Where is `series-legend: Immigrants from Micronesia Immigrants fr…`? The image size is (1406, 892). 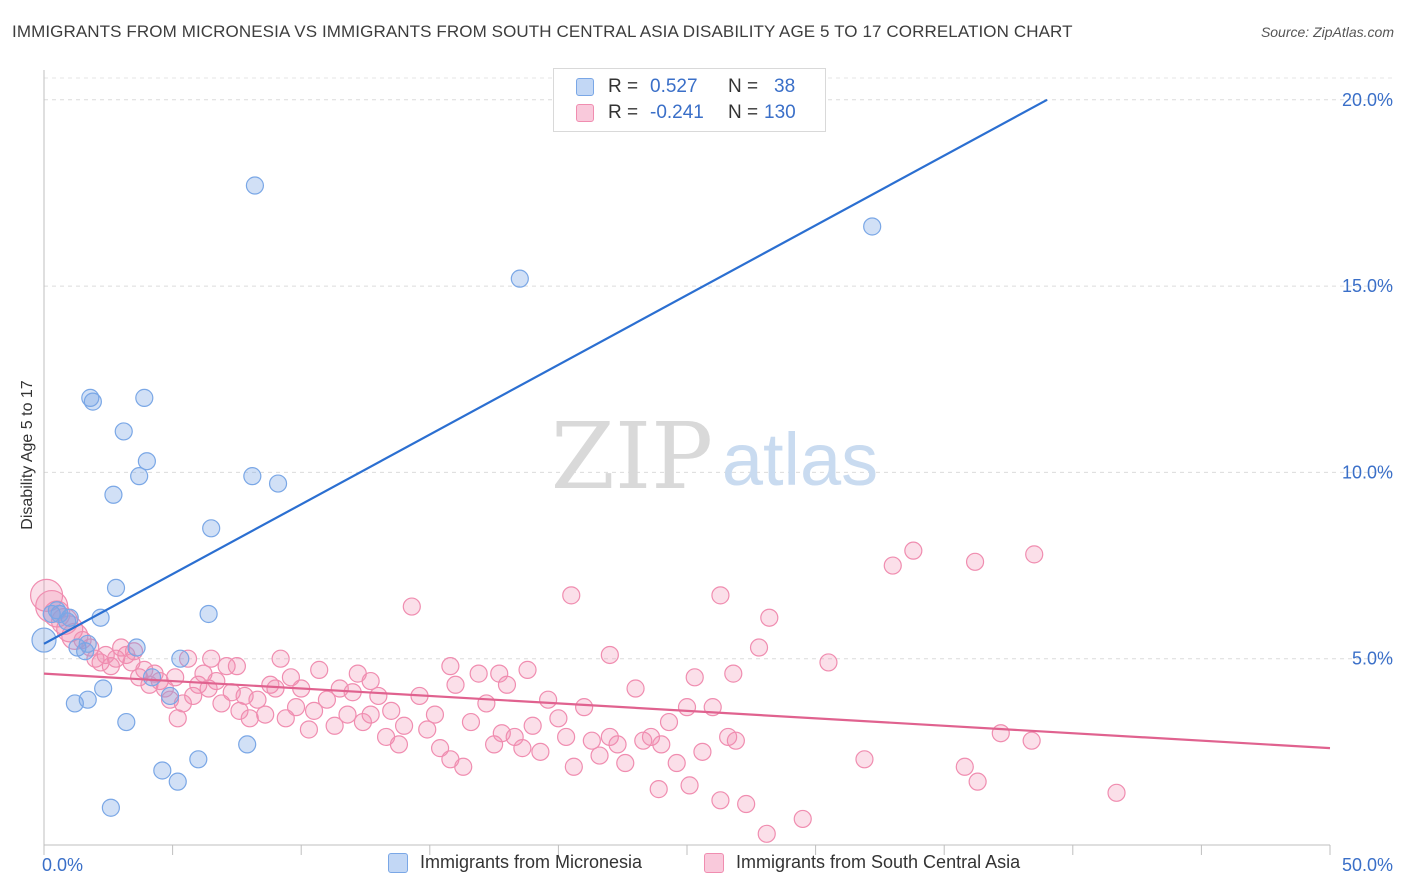 series-legend: Immigrants from Micronesia Immigrants fr… is located at coordinates (703, 865).